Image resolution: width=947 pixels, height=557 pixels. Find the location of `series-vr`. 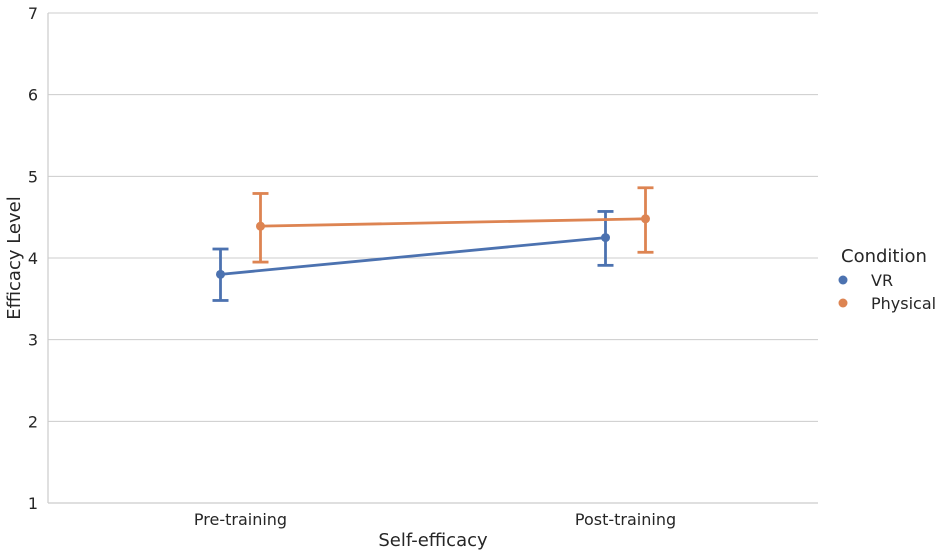

series-vr is located at coordinates (413, 256).